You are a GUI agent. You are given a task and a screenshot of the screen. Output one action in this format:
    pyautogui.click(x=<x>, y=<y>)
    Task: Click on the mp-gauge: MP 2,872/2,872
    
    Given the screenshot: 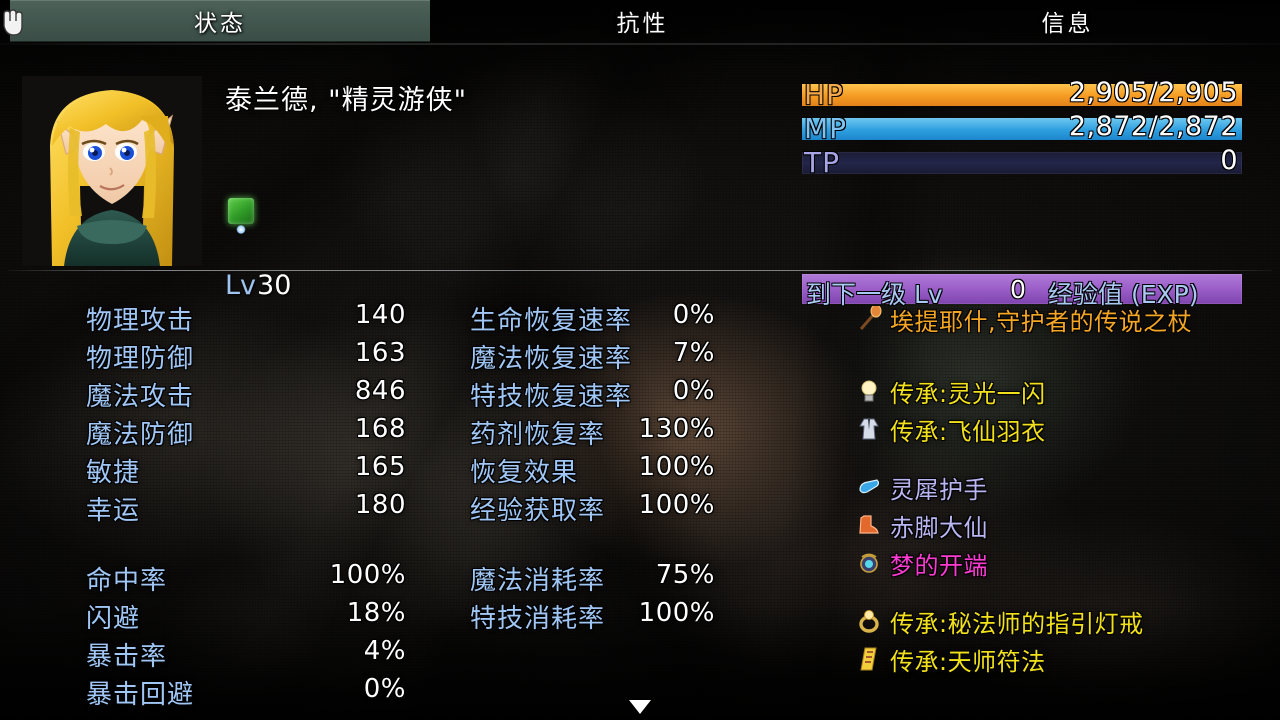 What is the action you would take?
    pyautogui.click(x=1022, y=128)
    